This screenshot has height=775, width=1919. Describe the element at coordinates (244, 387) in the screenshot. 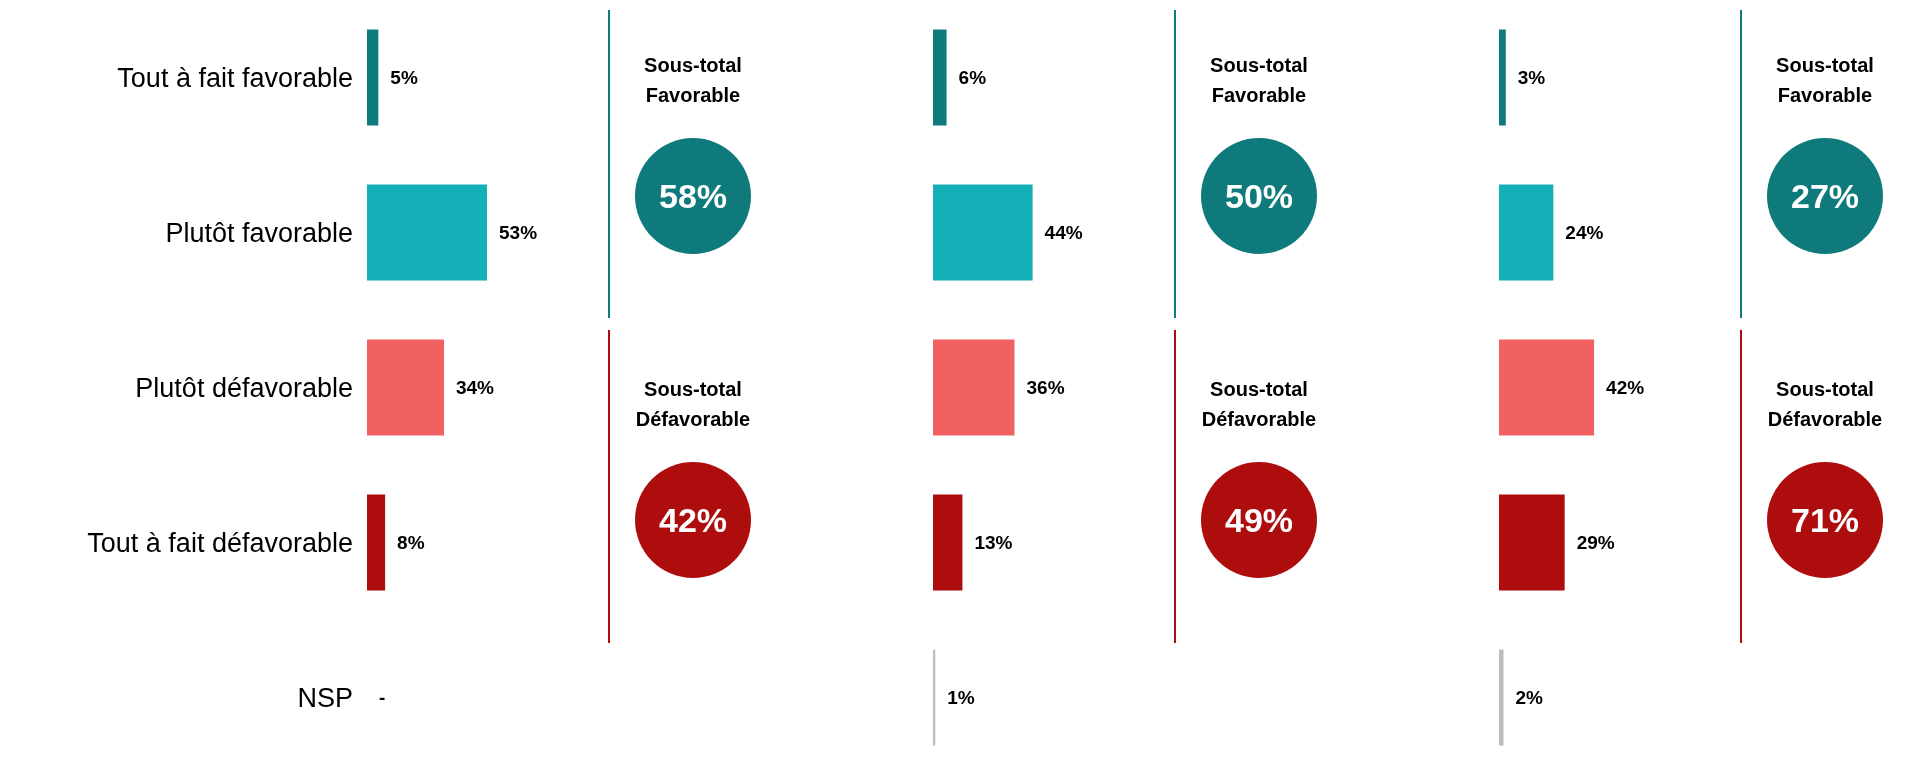

I see `y-tick-label: Plutôt défavorable` at that location.